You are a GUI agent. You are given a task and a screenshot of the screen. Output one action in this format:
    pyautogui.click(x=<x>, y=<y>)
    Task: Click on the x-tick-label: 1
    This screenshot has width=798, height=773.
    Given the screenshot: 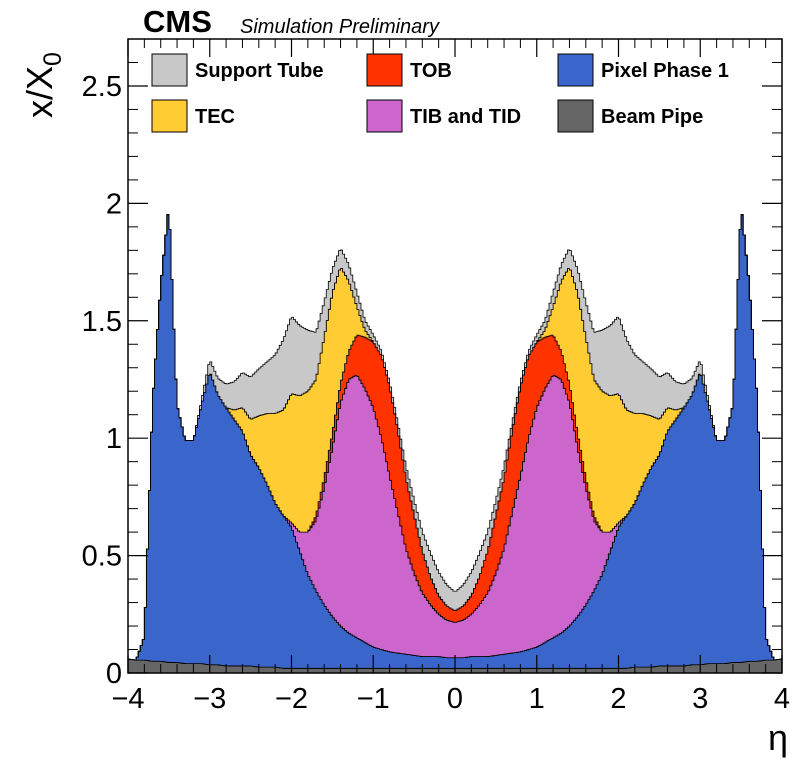 What is the action you would take?
    pyautogui.click(x=537, y=699)
    